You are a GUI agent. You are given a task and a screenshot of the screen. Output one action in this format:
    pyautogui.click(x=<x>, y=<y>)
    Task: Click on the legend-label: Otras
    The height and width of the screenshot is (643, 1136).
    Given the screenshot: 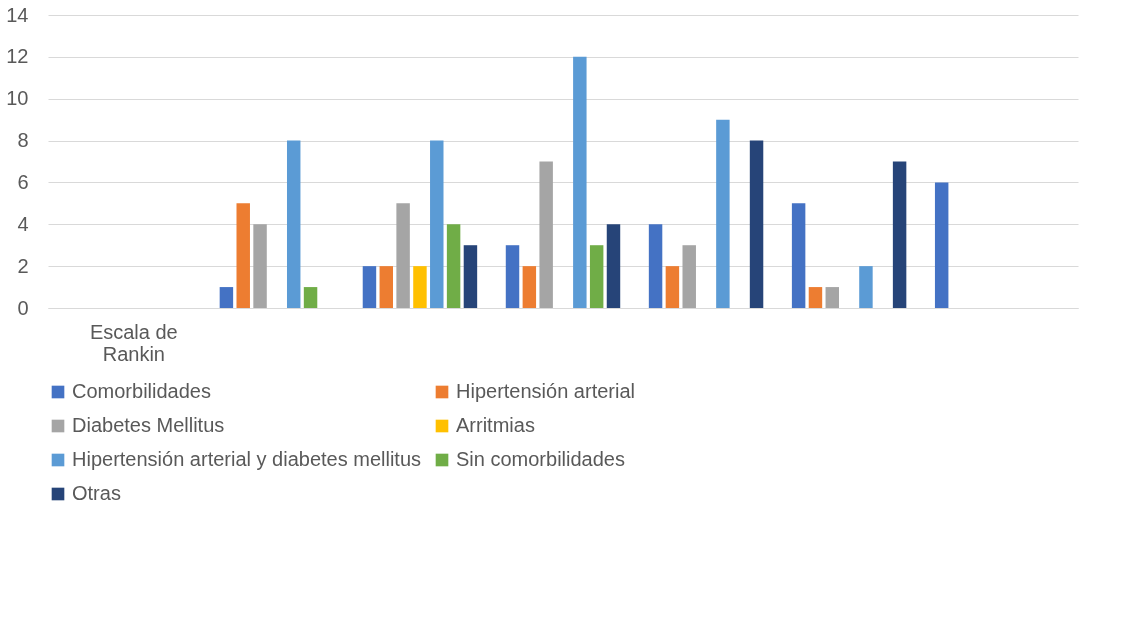 What is the action you would take?
    pyautogui.click(x=96, y=493)
    